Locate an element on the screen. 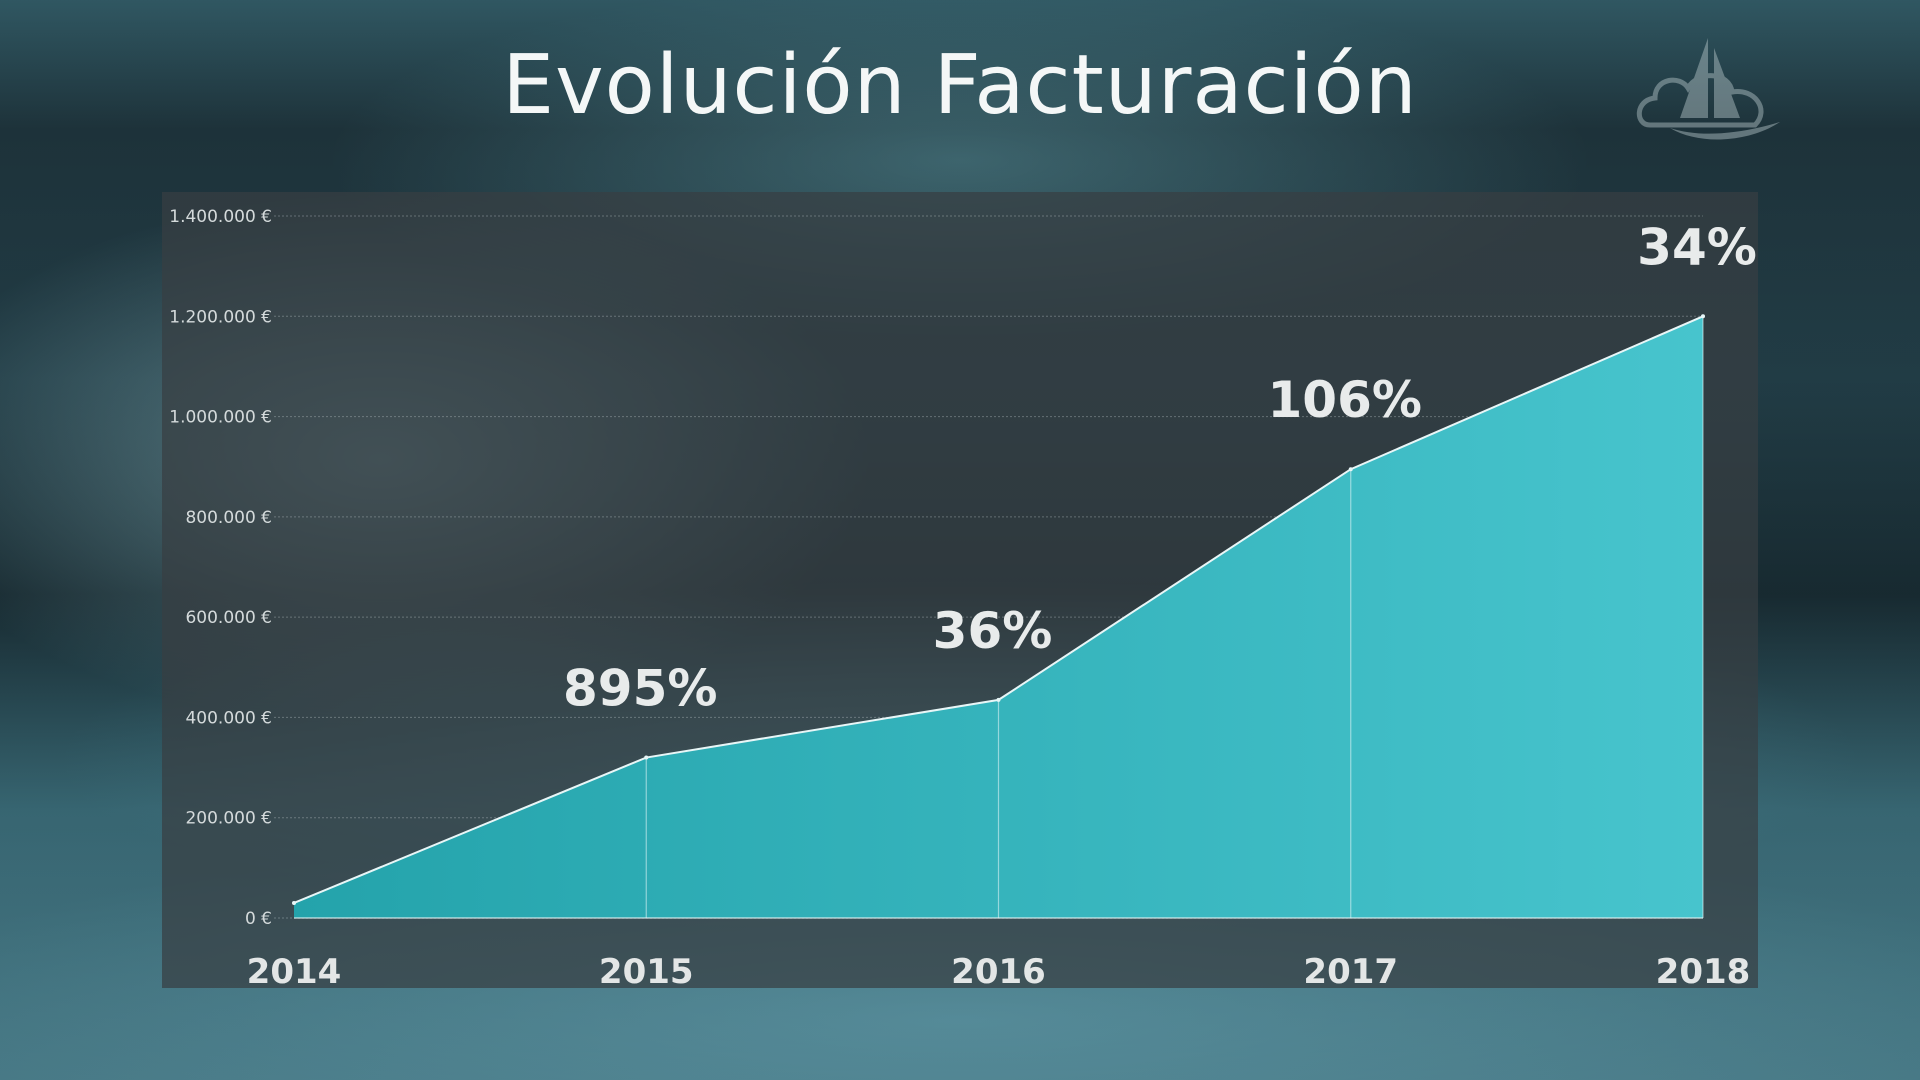 The width and height of the screenshot is (1920, 1080). page-title: Evolución Facturación is located at coordinates (960, 85).